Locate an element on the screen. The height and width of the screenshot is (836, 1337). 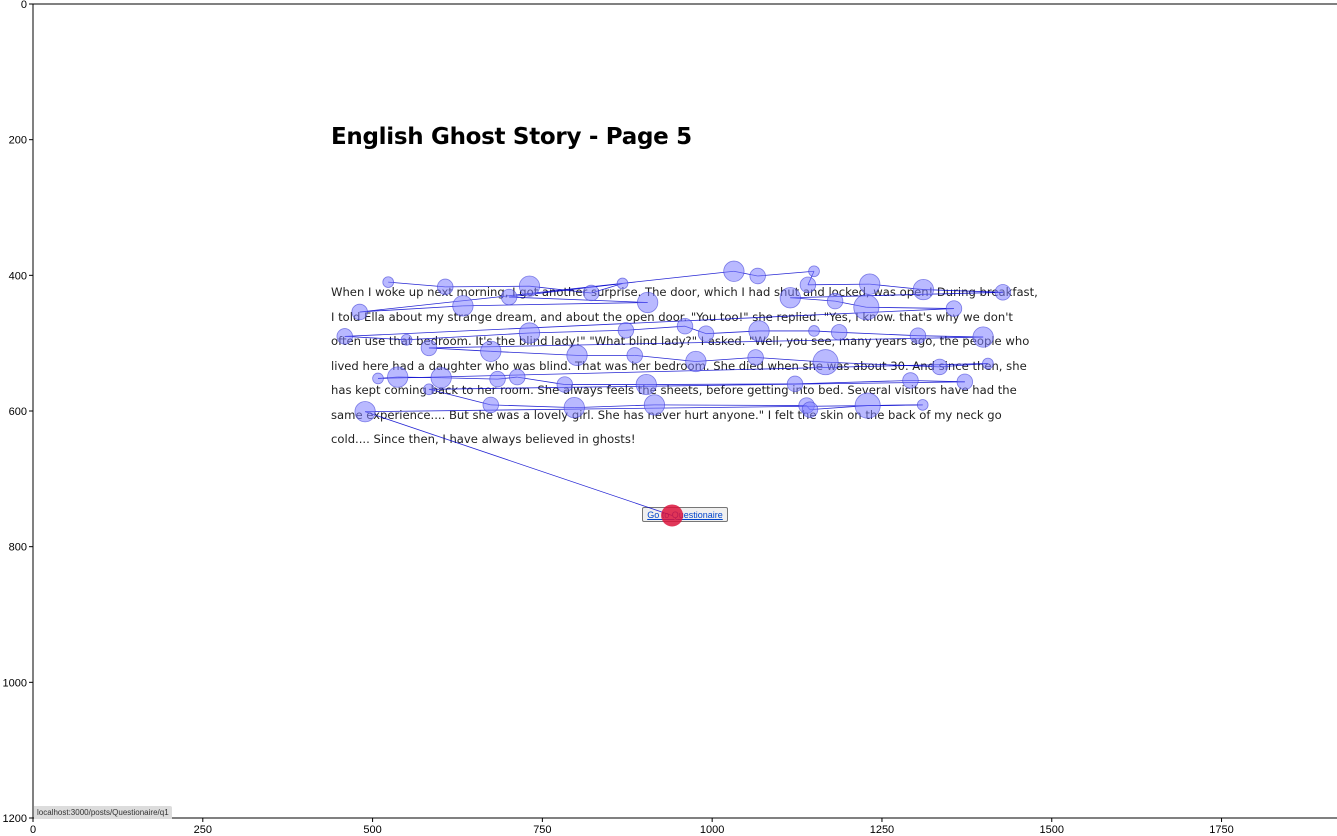
page-title: English Ghost Story - Page 5 is located at coordinates (511, 137).